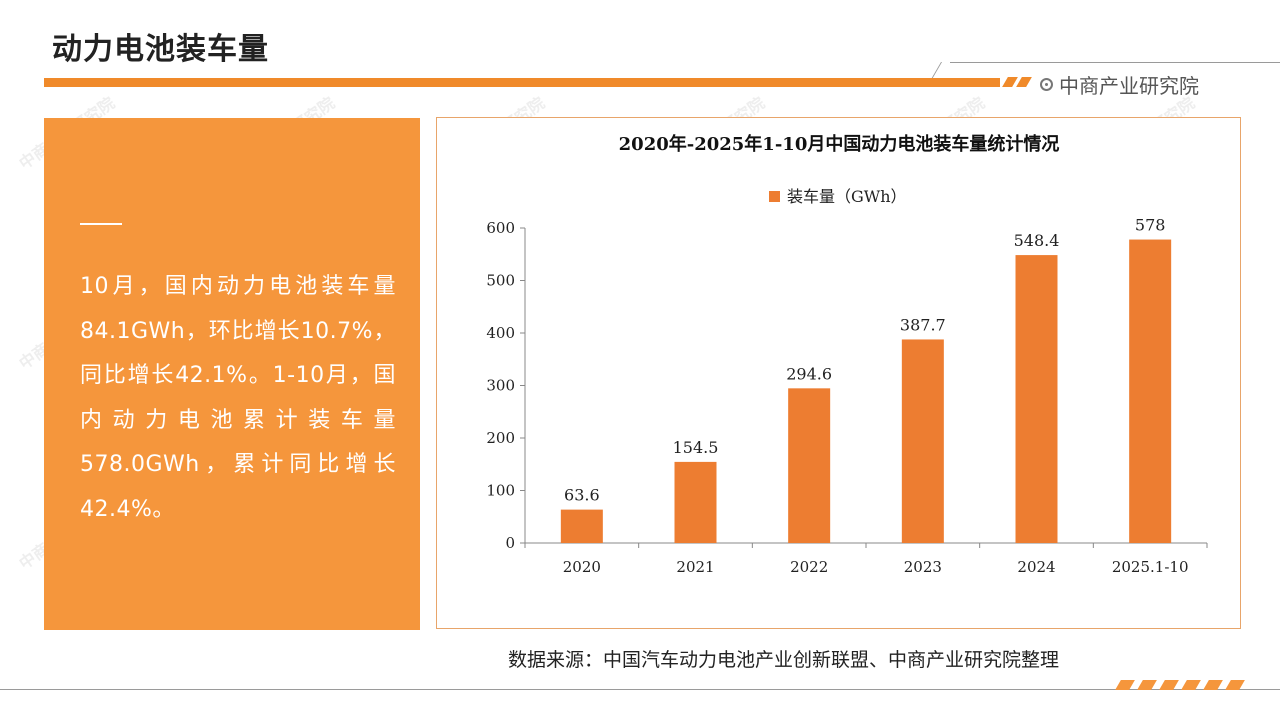 The image size is (1280, 720). I want to click on title-accent-bar, so click(522, 82).